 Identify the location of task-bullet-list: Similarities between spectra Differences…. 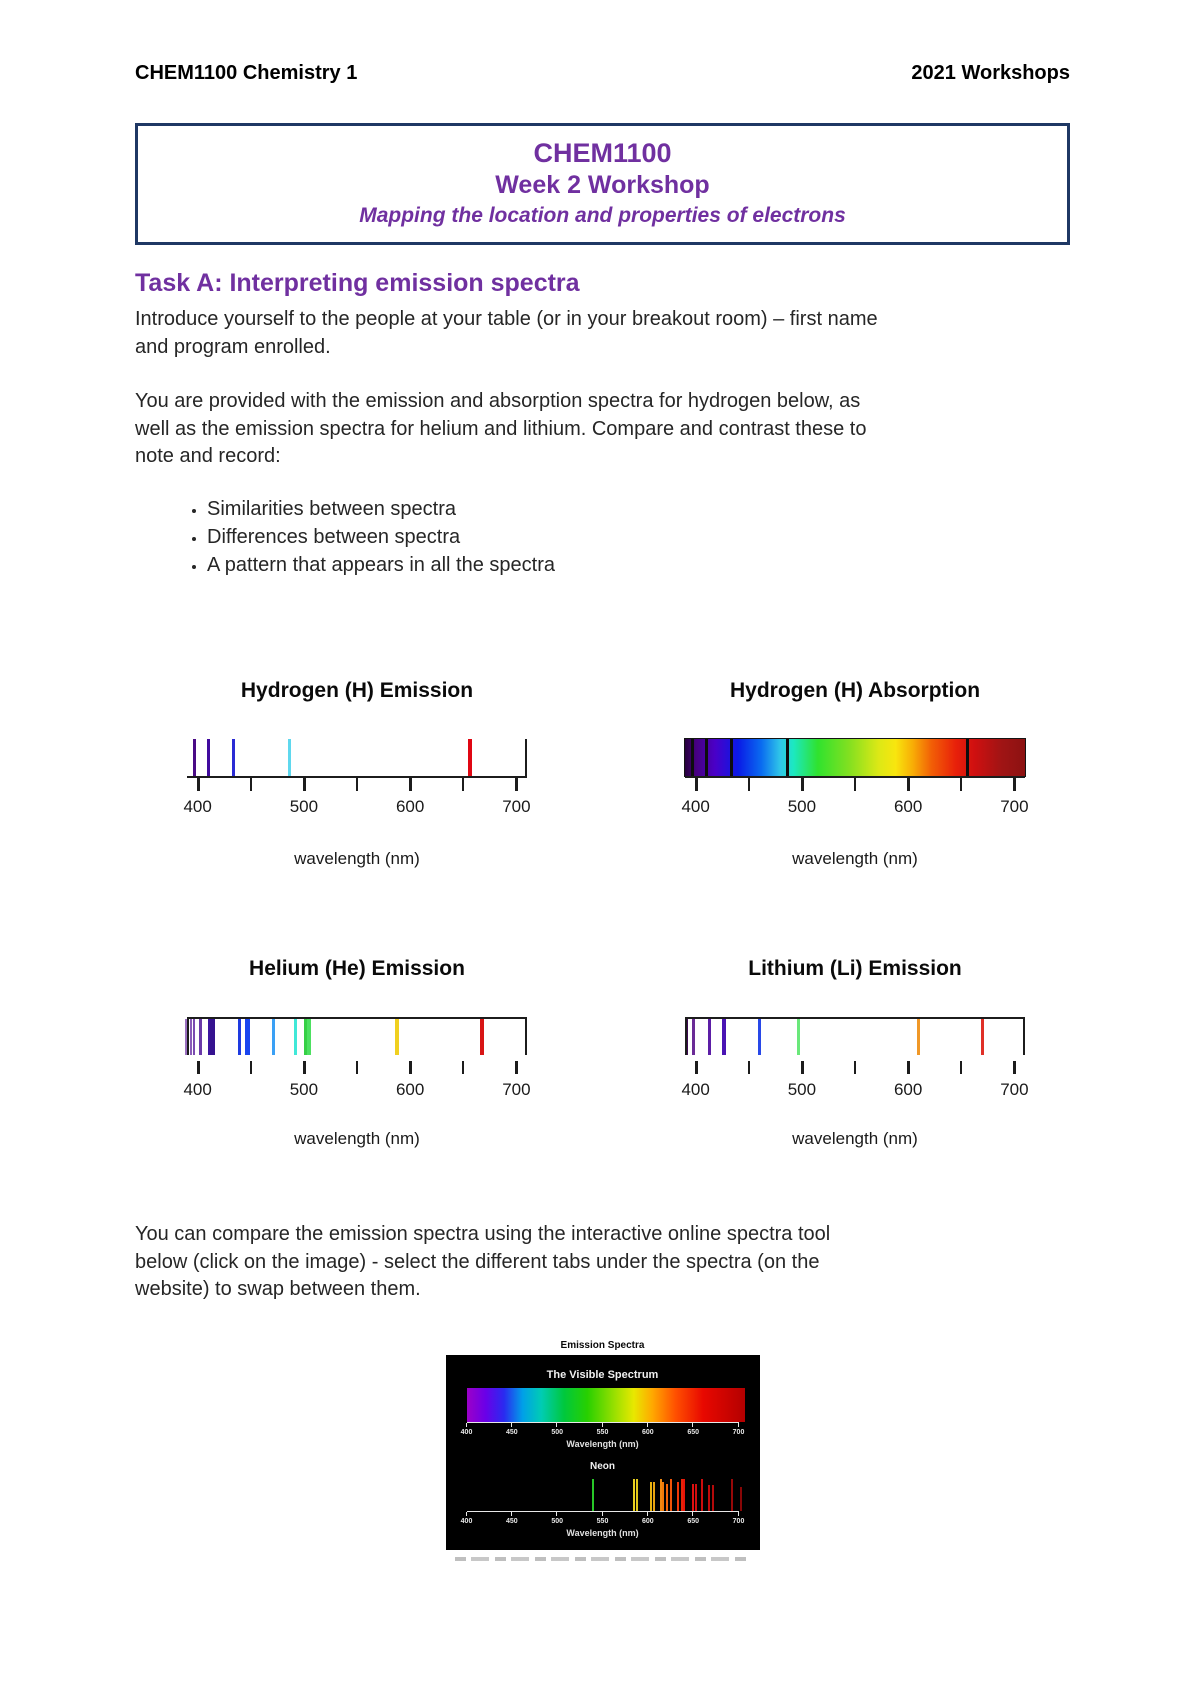
(602, 537).